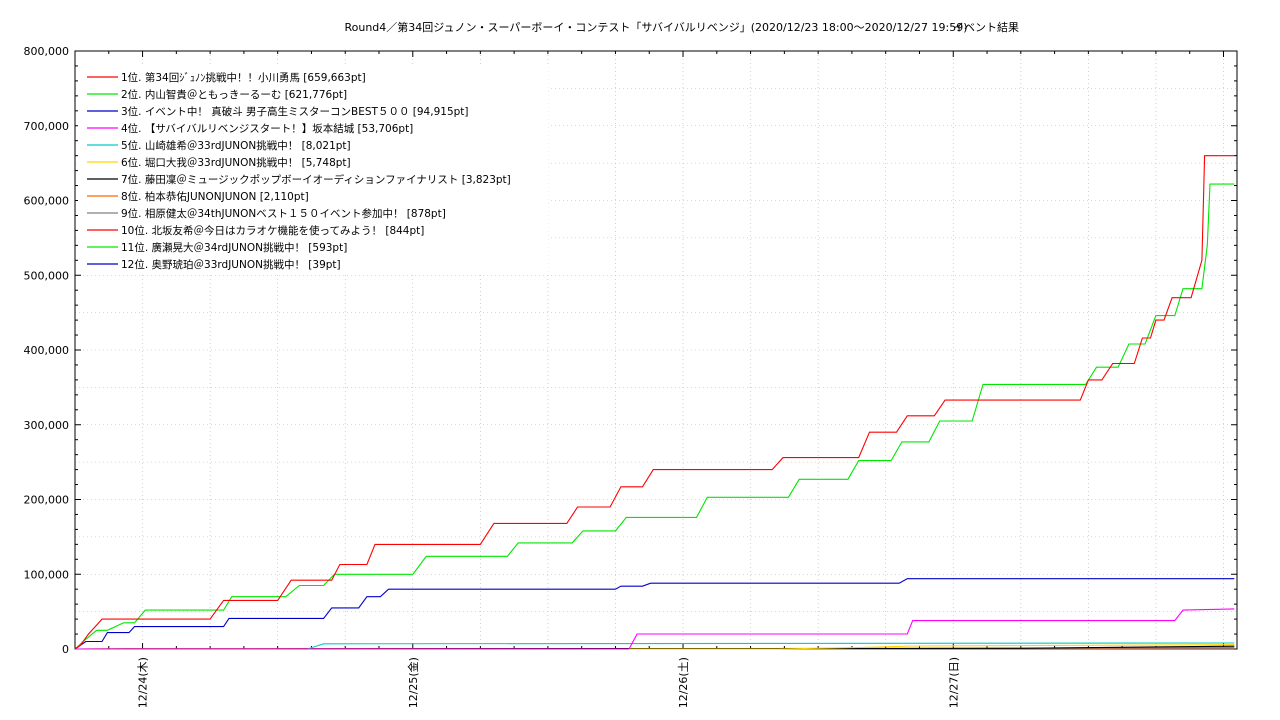 Image resolution: width=1280 pixels, height=720 pixels. Describe the element at coordinates (953, 682) in the screenshot. I see `x-tick-label: 12/27(日)` at that location.